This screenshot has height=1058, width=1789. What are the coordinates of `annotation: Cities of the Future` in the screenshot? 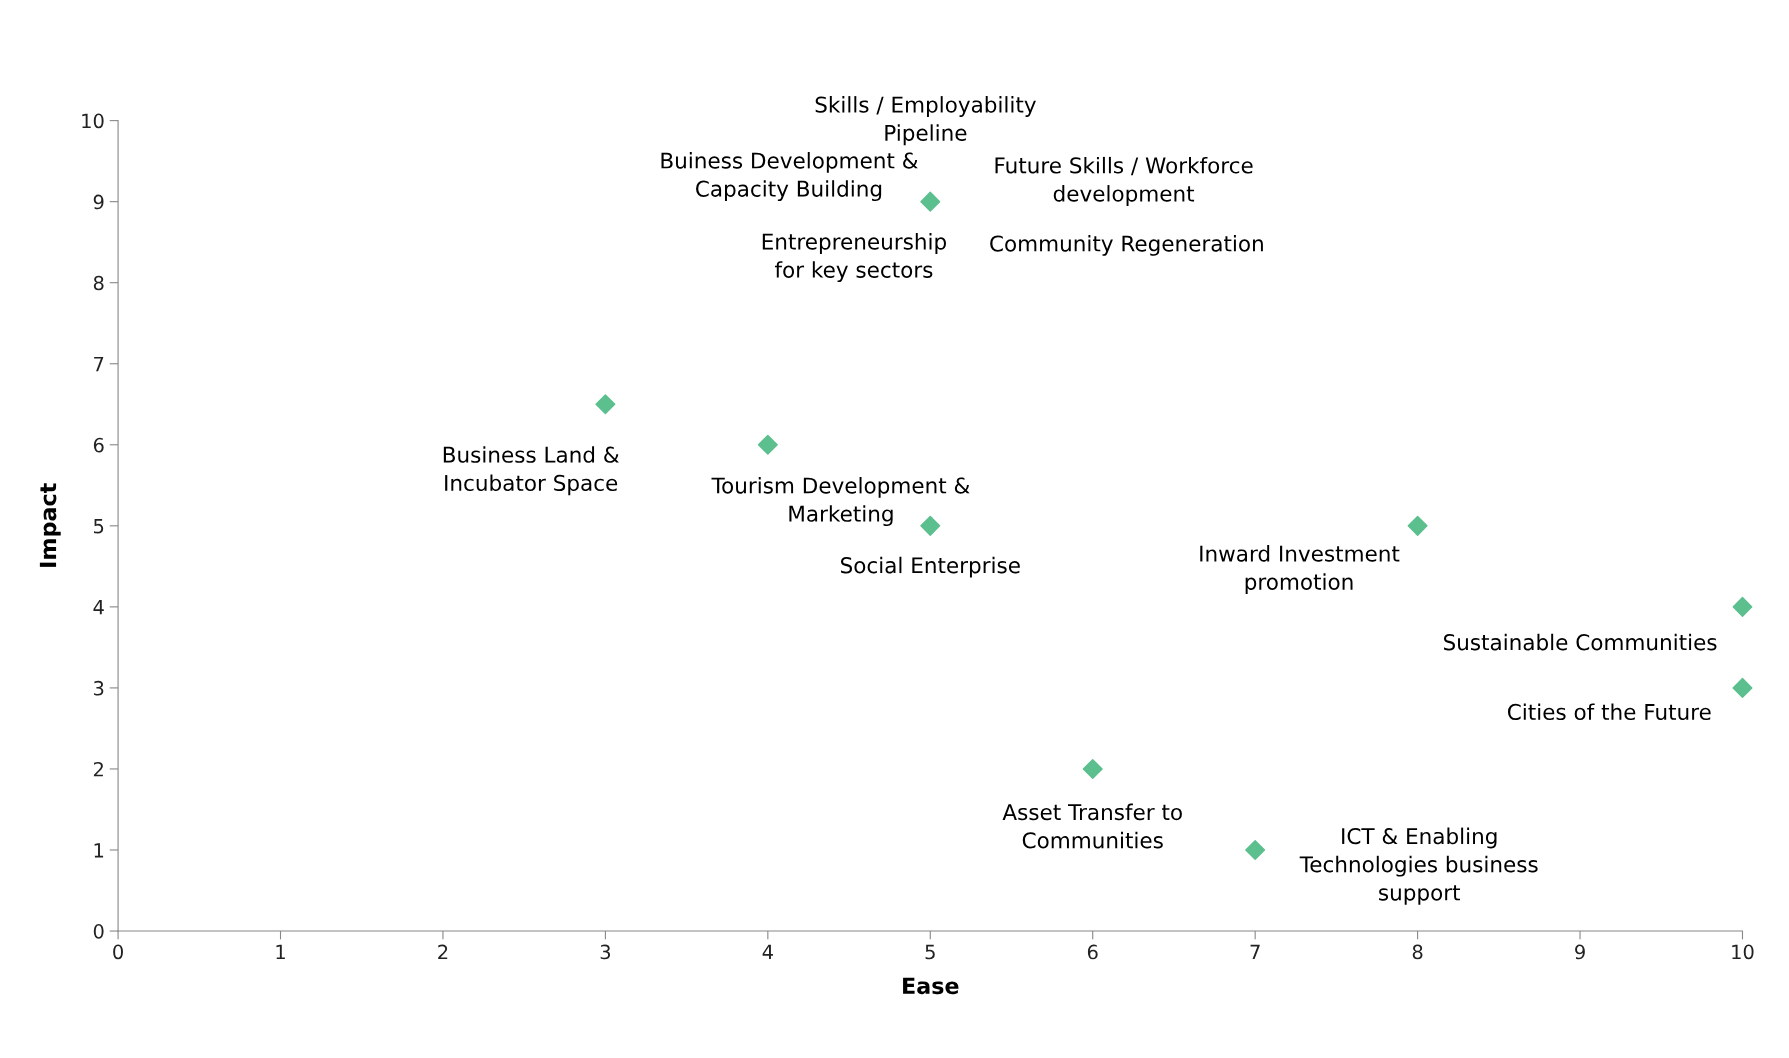 It's located at (1609, 712).